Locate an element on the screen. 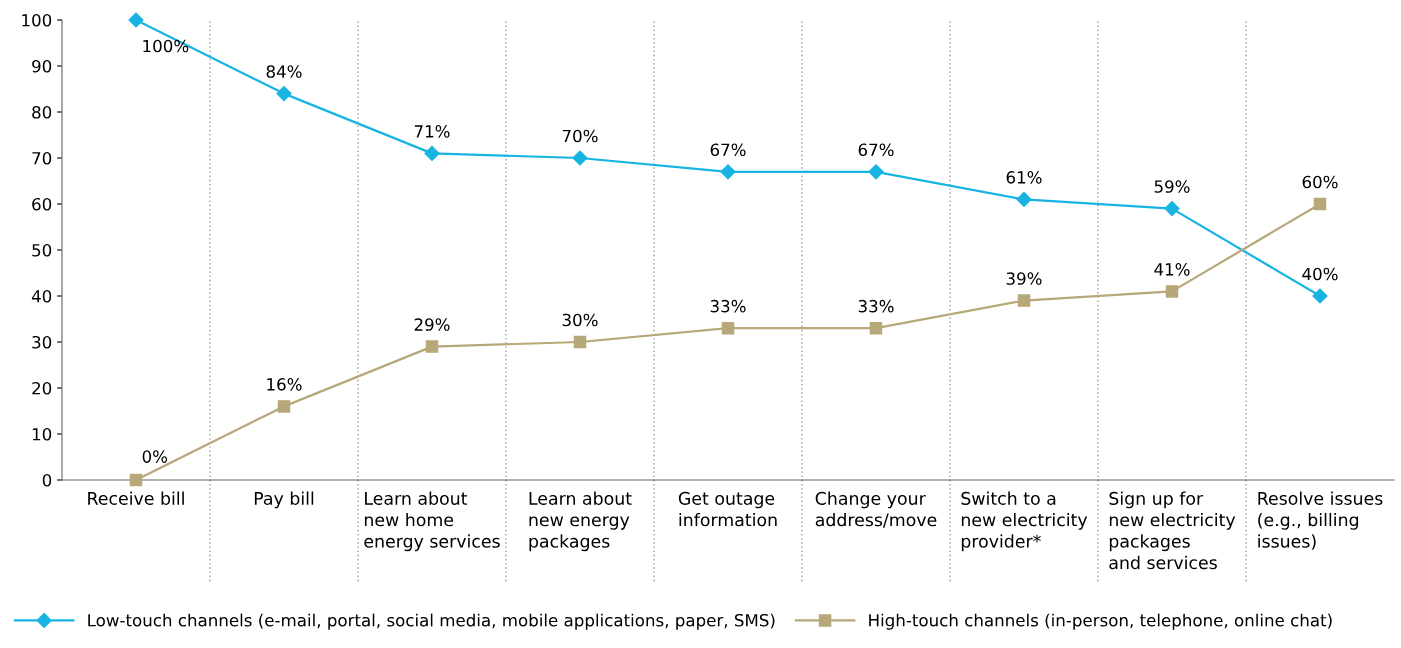 The width and height of the screenshot is (1401, 648). y-tick-label: 20 is located at coordinates (42, 388).